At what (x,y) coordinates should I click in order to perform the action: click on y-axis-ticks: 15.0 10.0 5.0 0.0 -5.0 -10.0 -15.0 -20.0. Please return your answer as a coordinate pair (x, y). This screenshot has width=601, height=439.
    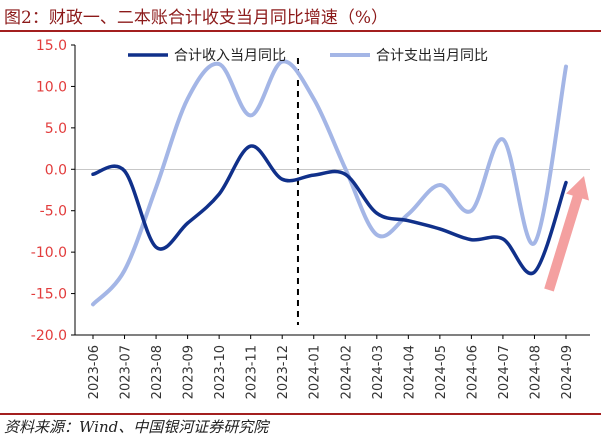
    Looking at the image, I should click on (49, 191).